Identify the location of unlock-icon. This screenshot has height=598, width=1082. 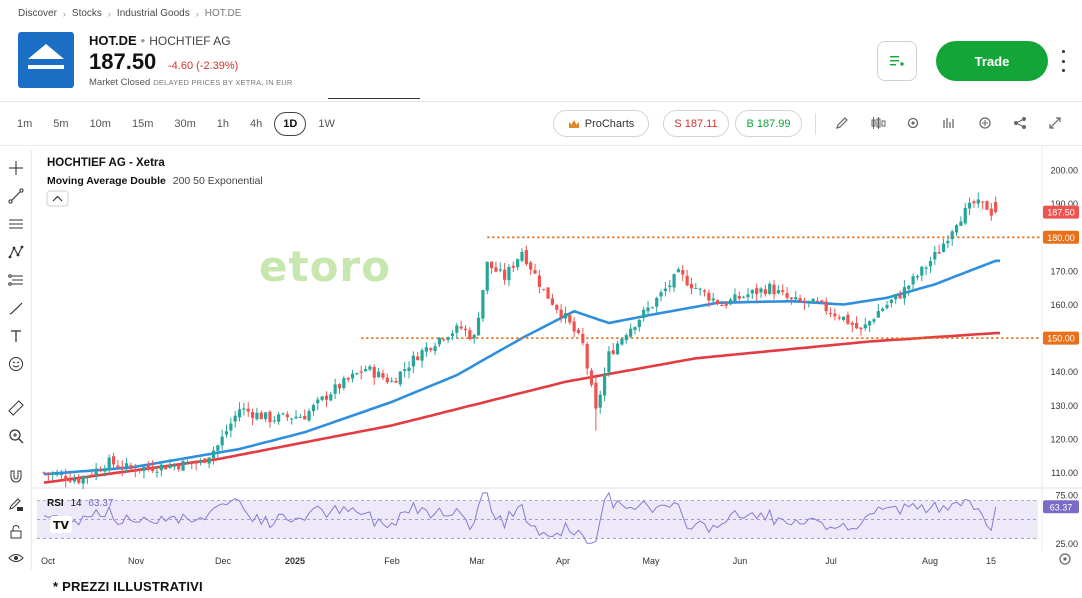
(16, 532).